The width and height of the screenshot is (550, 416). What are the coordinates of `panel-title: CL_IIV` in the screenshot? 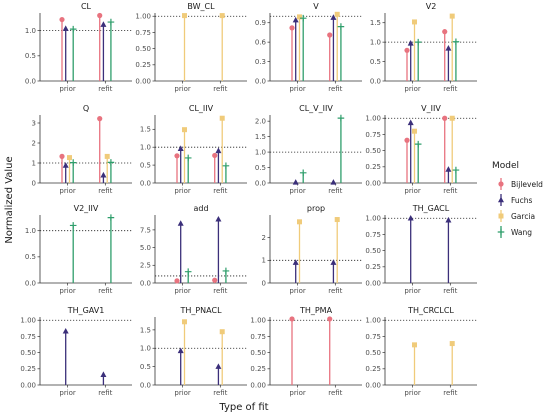 It's located at (201, 108).